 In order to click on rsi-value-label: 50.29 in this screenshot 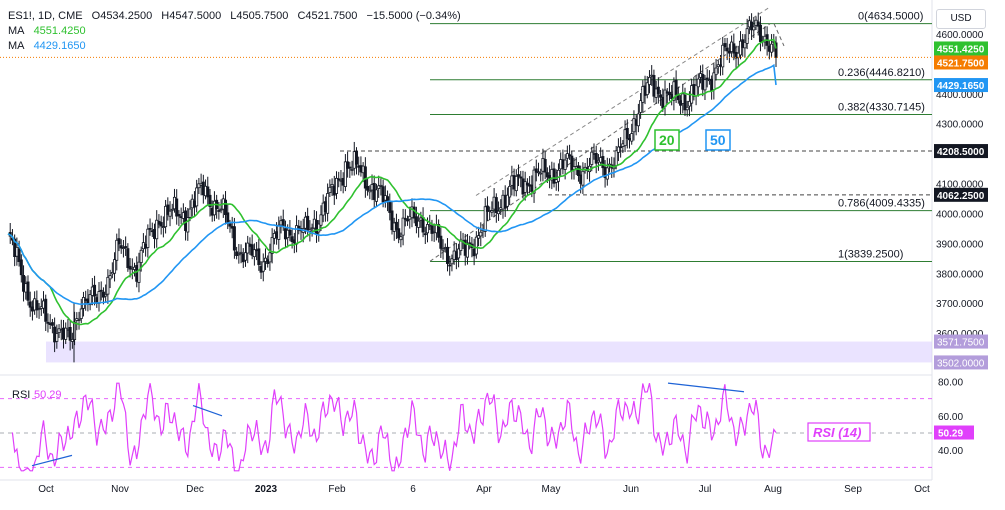, I will do `click(48, 395)`.